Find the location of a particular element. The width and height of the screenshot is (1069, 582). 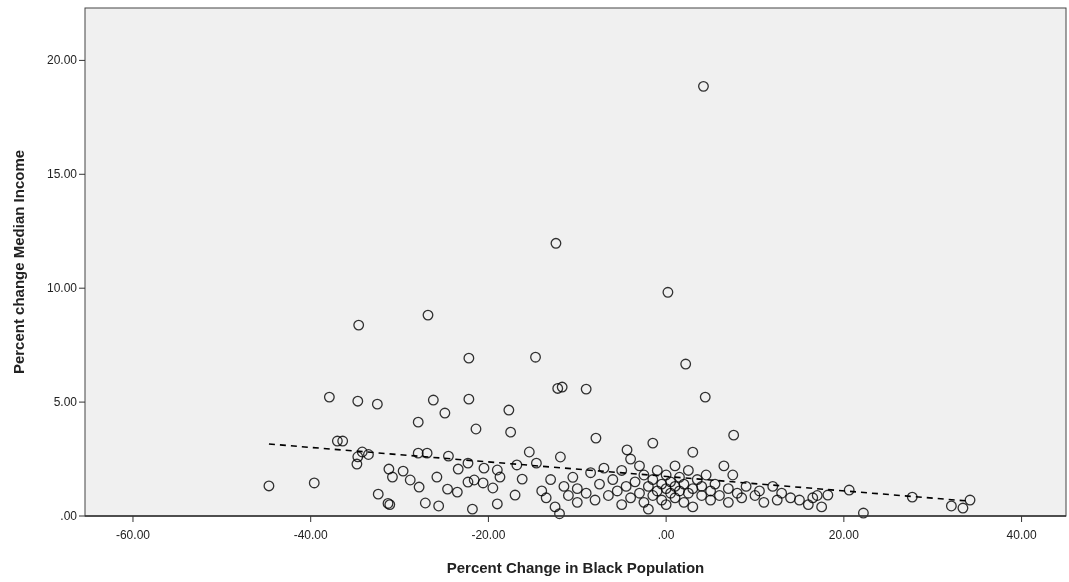

y-axis-title: Percent change Median Income is located at coordinates (18, 262).